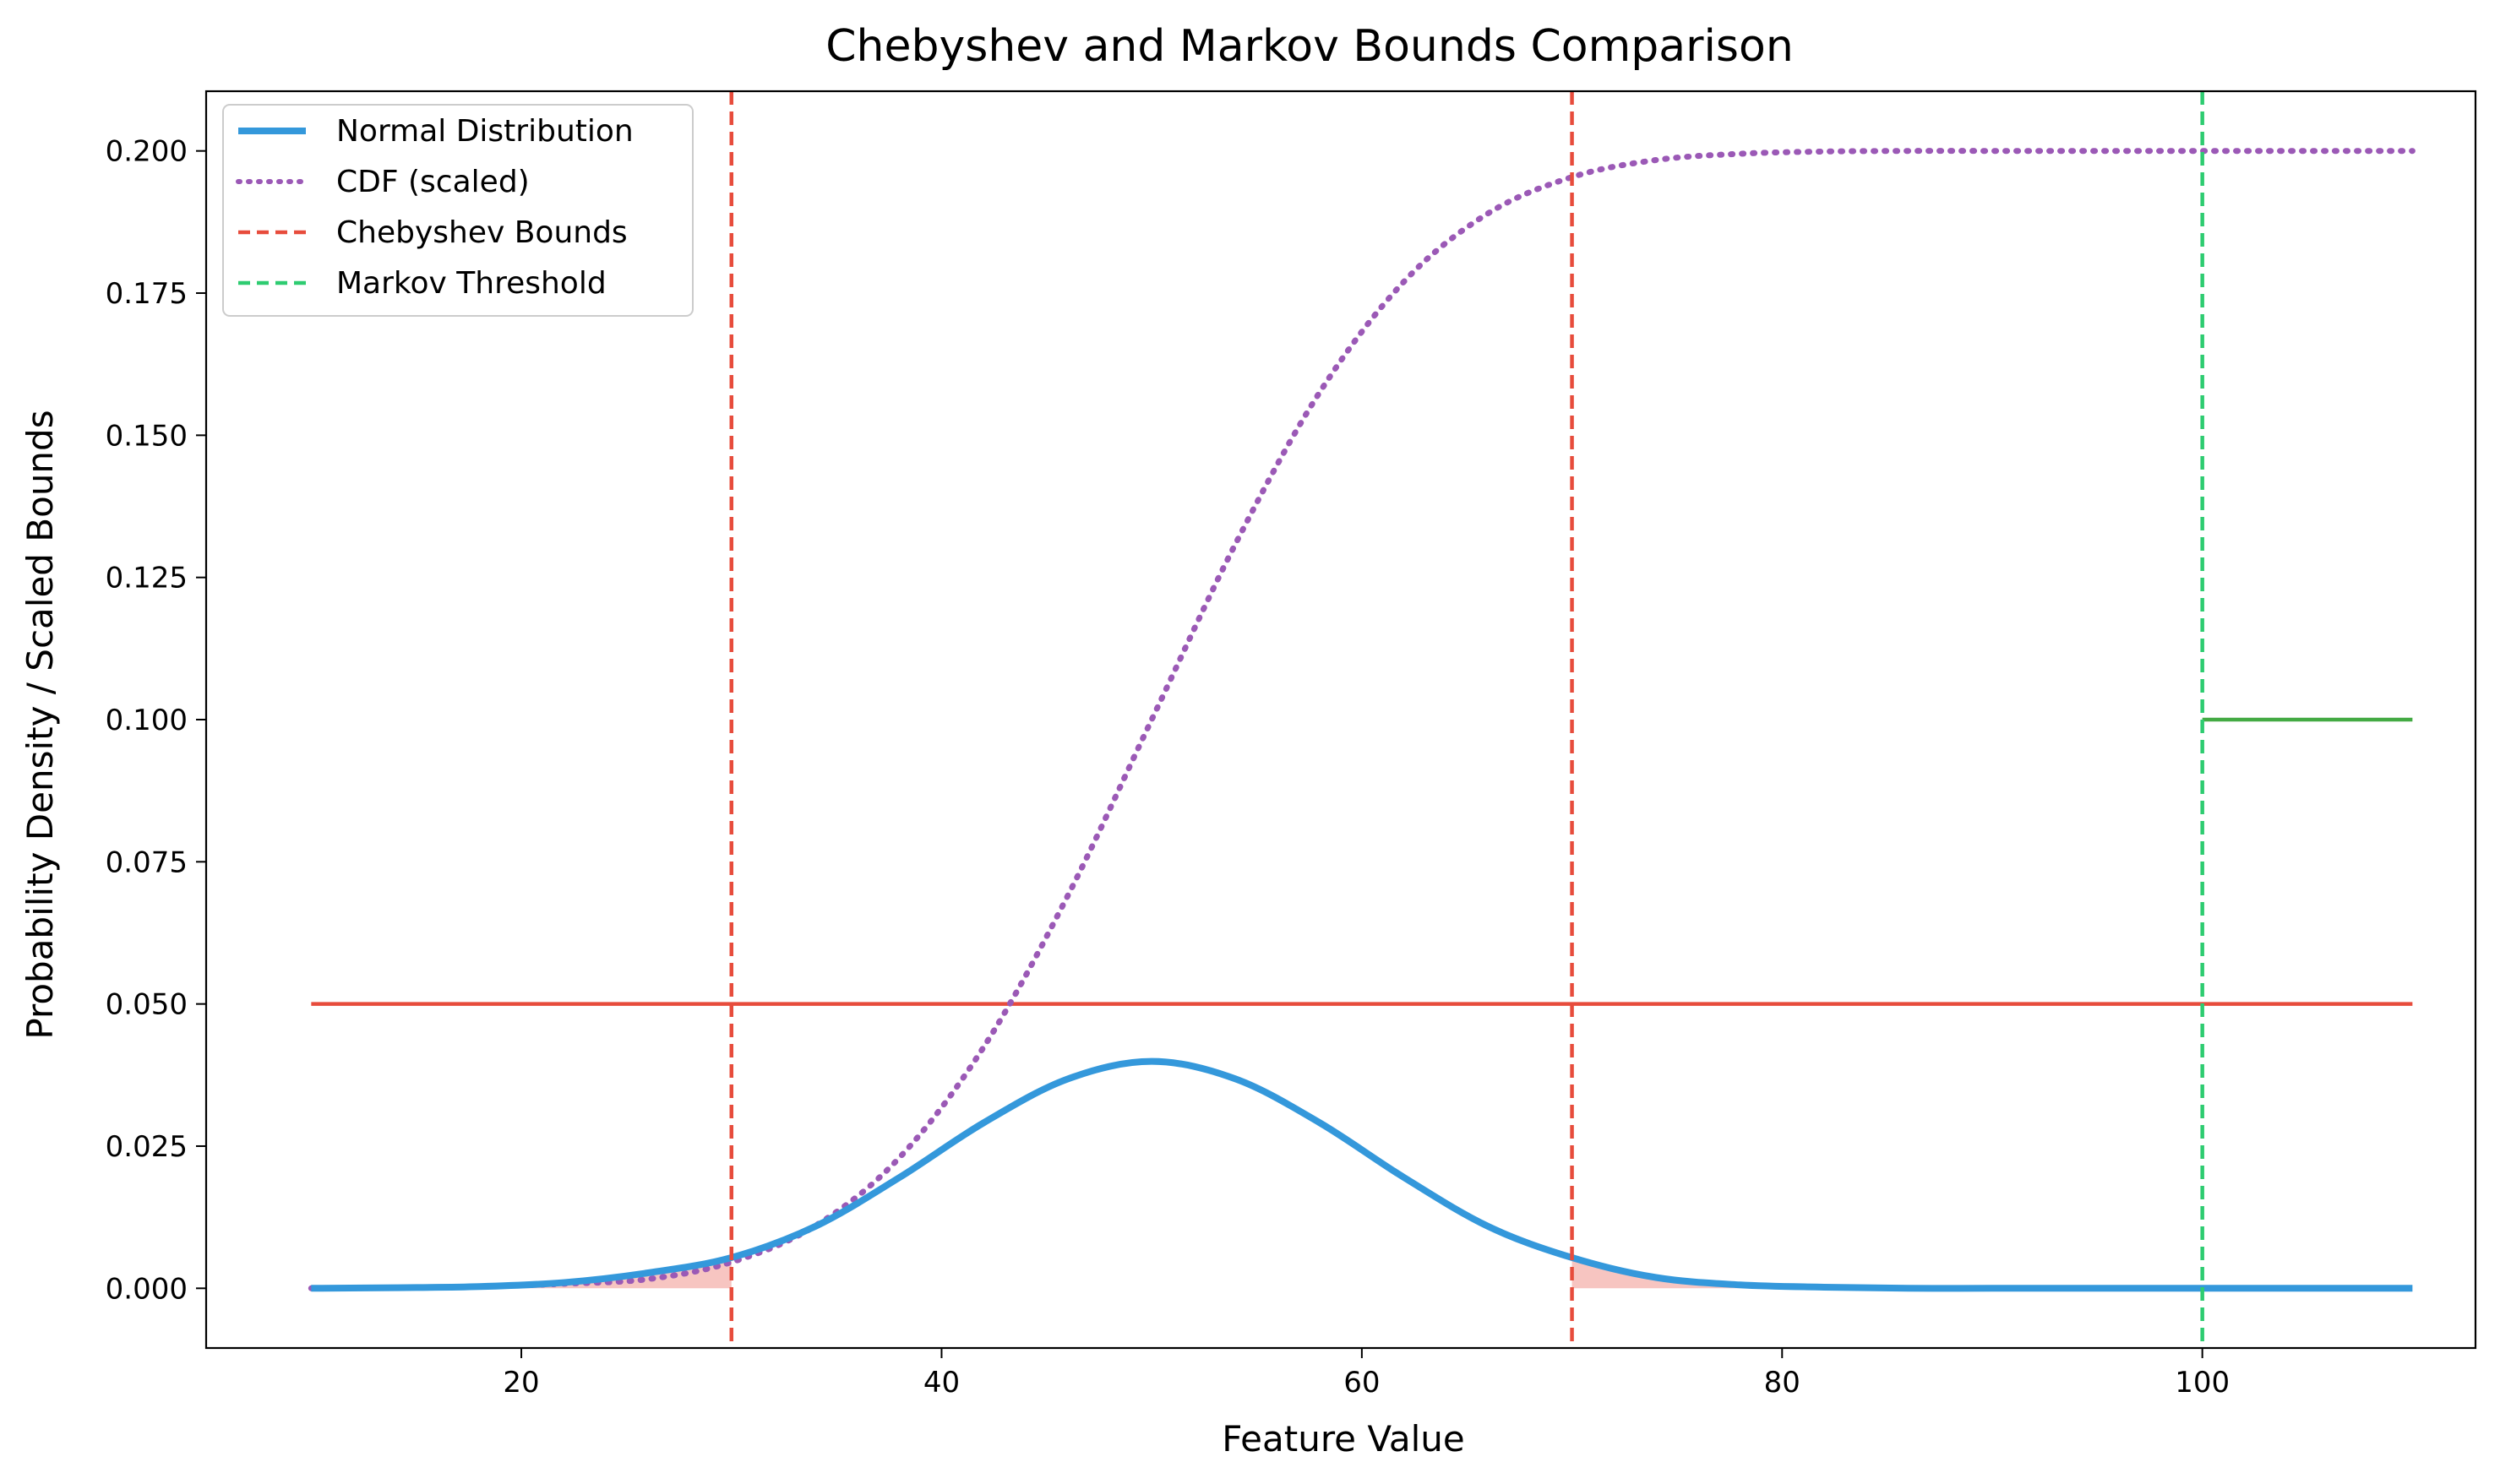  What do you see at coordinates (471, 283) in the screenshot?
I see `legend-label-4: Markov Threshold` at bounding box center [471, 283].